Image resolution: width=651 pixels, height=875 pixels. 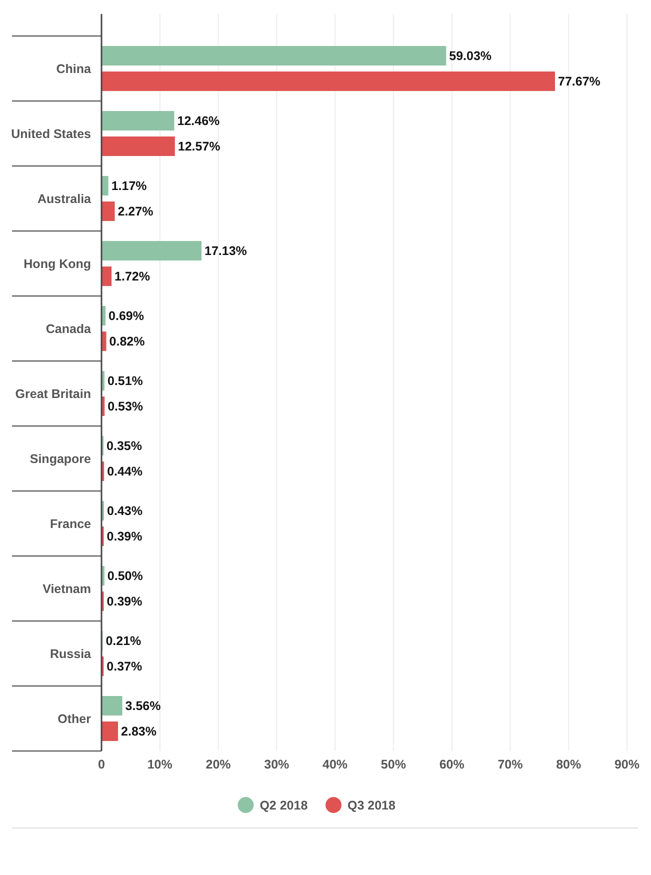 What do you see at coordinates (75, 719) in the screenshot?
I see `y-tick-label: Other` at bounding box center [75, 719].